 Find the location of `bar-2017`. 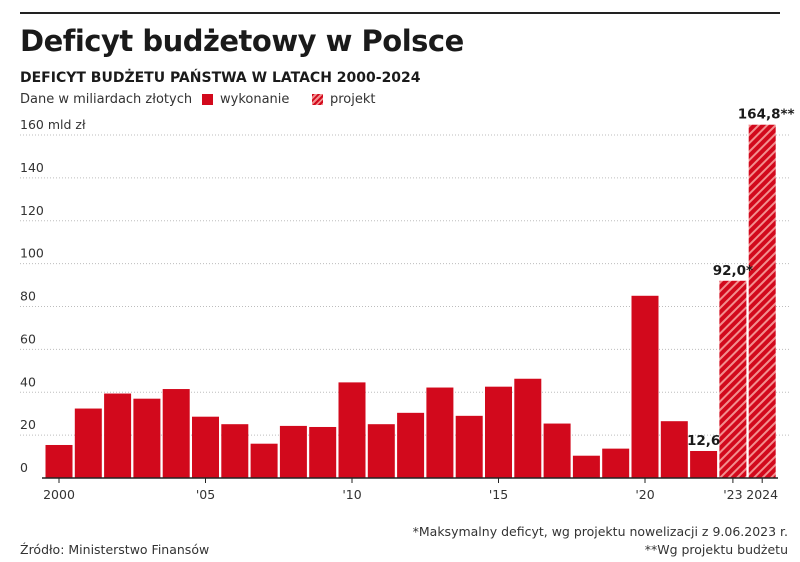

bar-2017 is located at coordinates (557, 450).